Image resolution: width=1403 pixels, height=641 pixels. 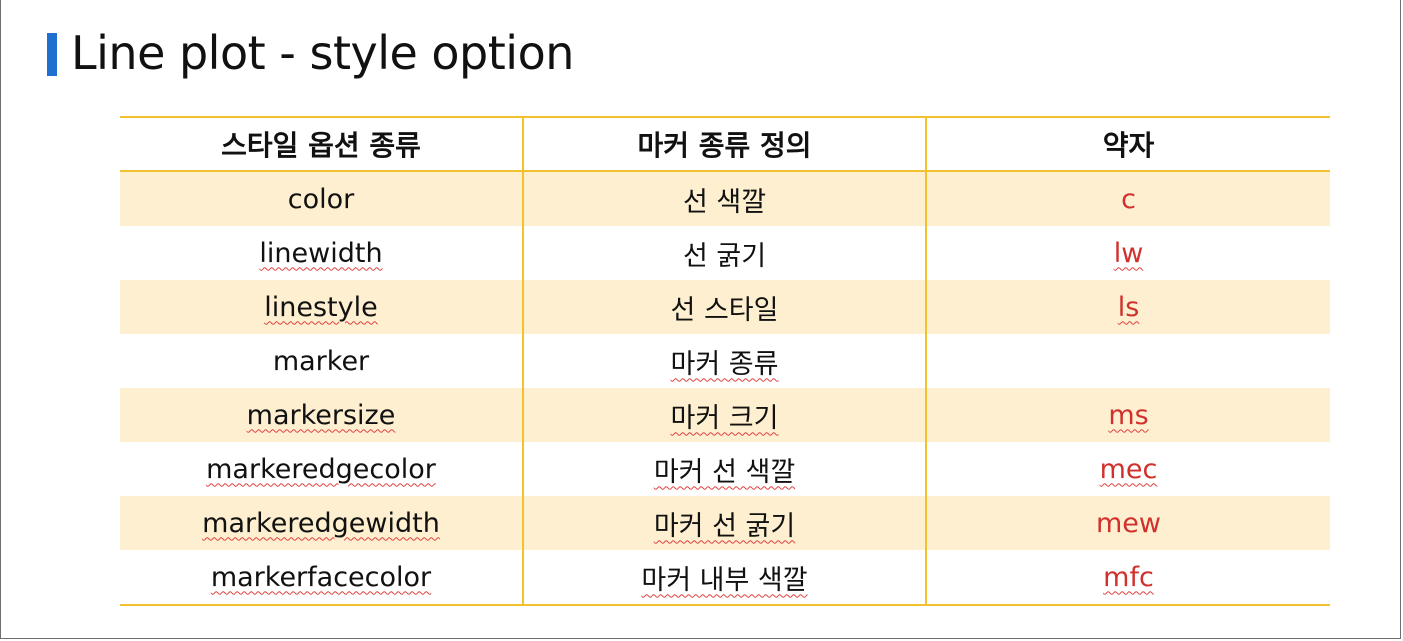 I want to click on option-definition: 선 굵기, so click(x=724, y=253).